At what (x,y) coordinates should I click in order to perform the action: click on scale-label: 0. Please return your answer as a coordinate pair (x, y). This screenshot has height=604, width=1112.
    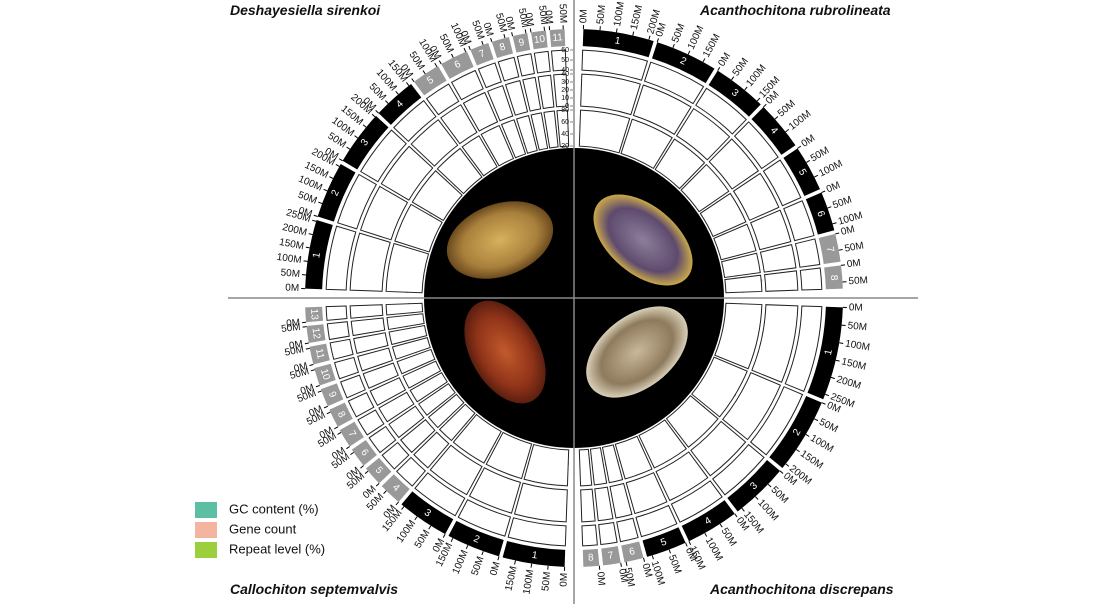
    Looking at the image, I should click on (567, 106).